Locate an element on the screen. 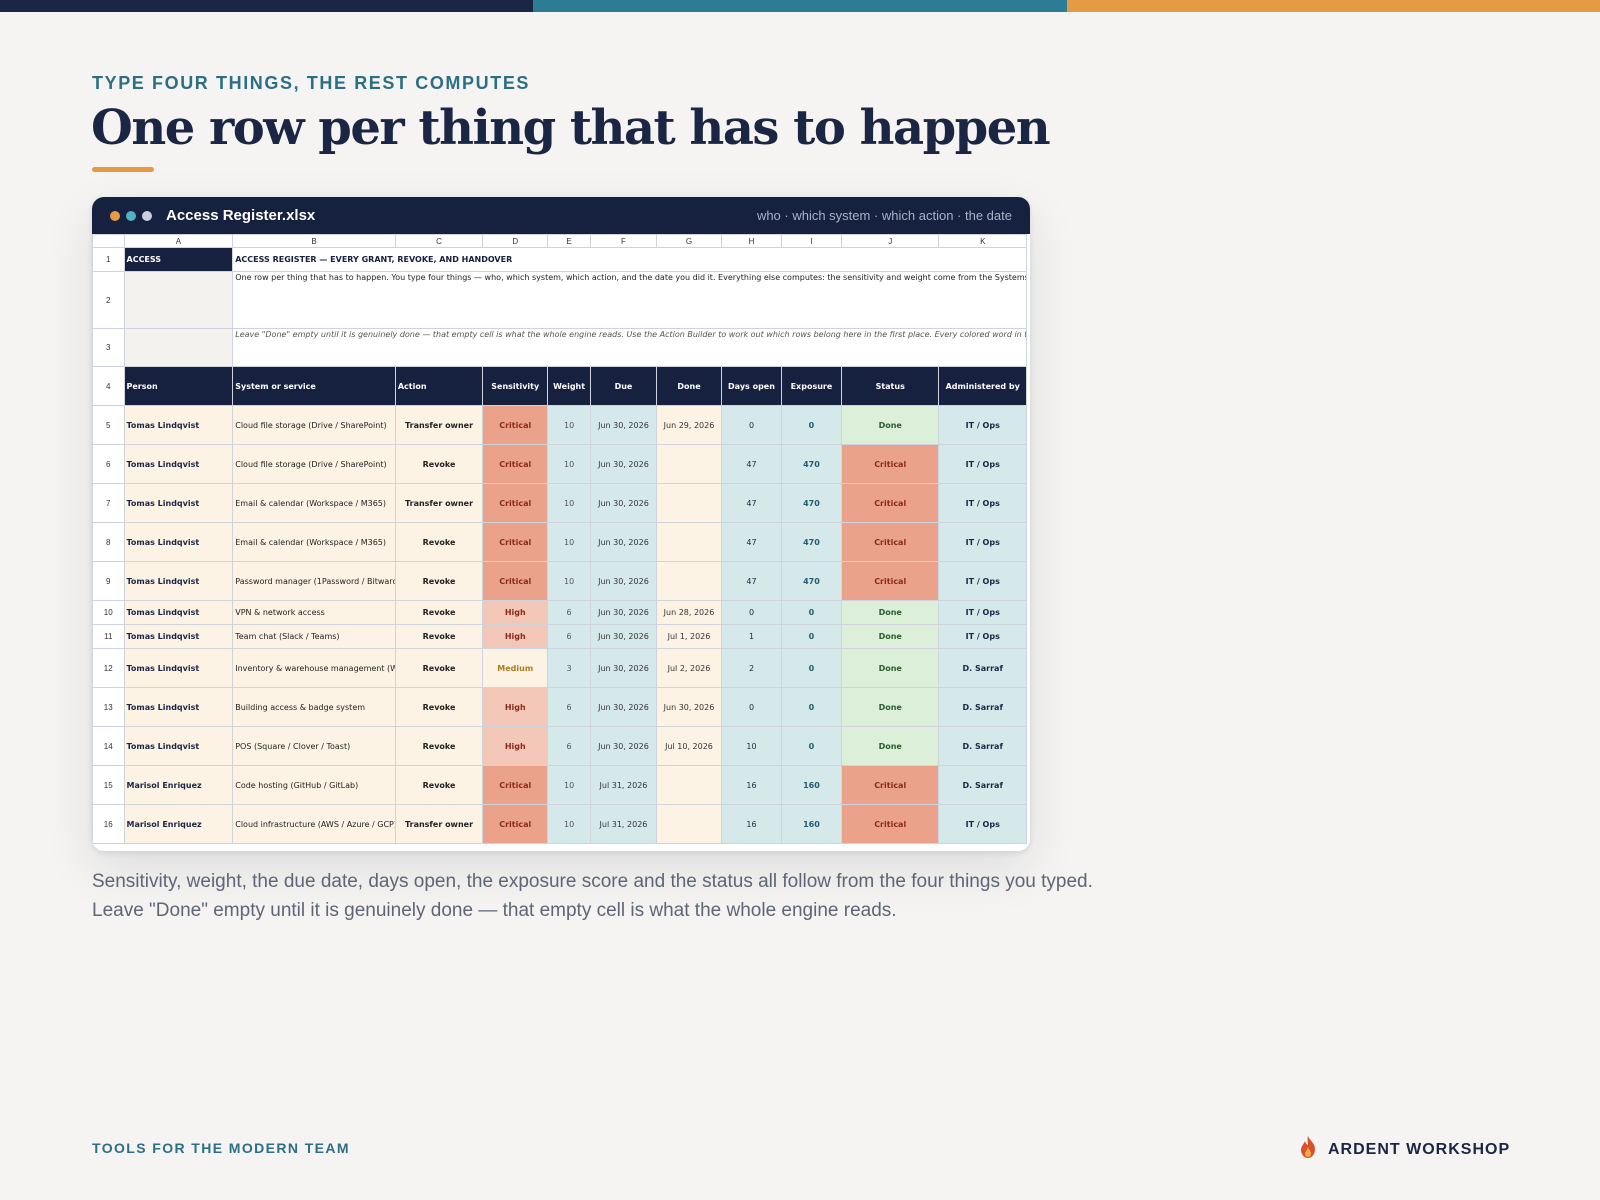 The image size is (1600, 1200). header-days-open: Days open is located at coordinates (751, 386).